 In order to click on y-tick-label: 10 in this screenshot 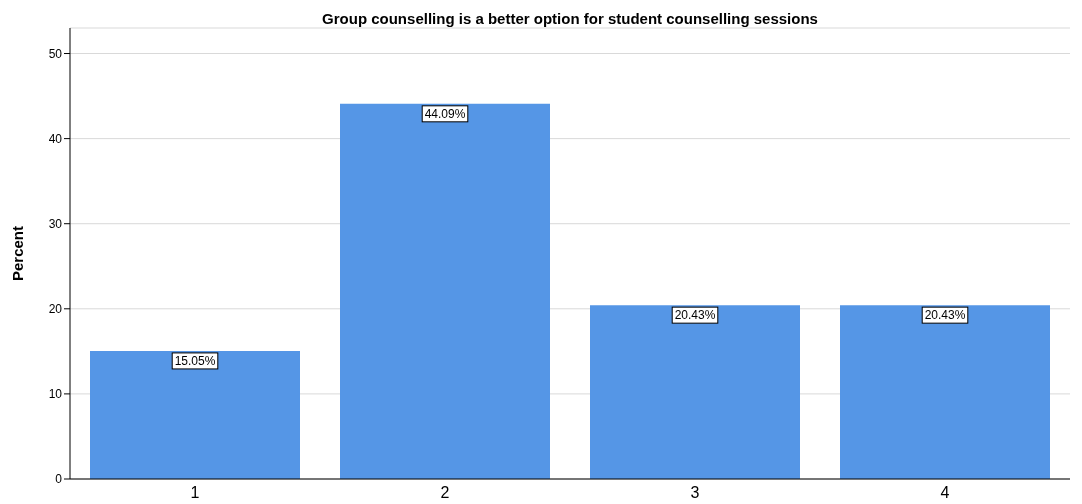, I will do `click(55, 394)`.